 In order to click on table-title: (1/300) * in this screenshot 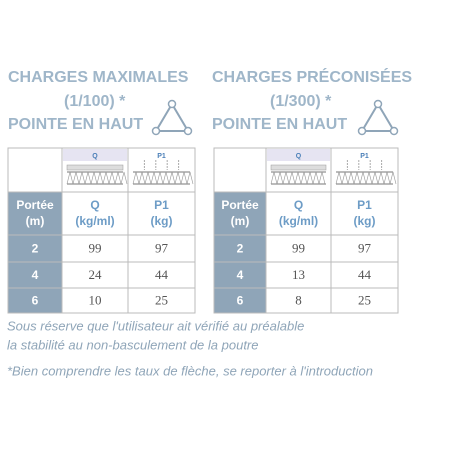, I will do `click(301, 101)`.